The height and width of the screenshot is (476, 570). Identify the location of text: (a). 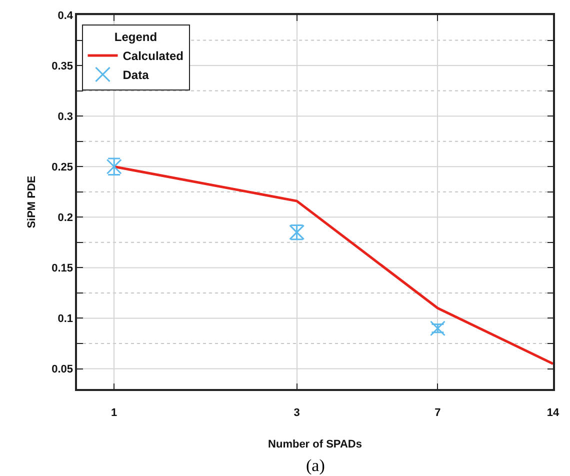
(315, 465).